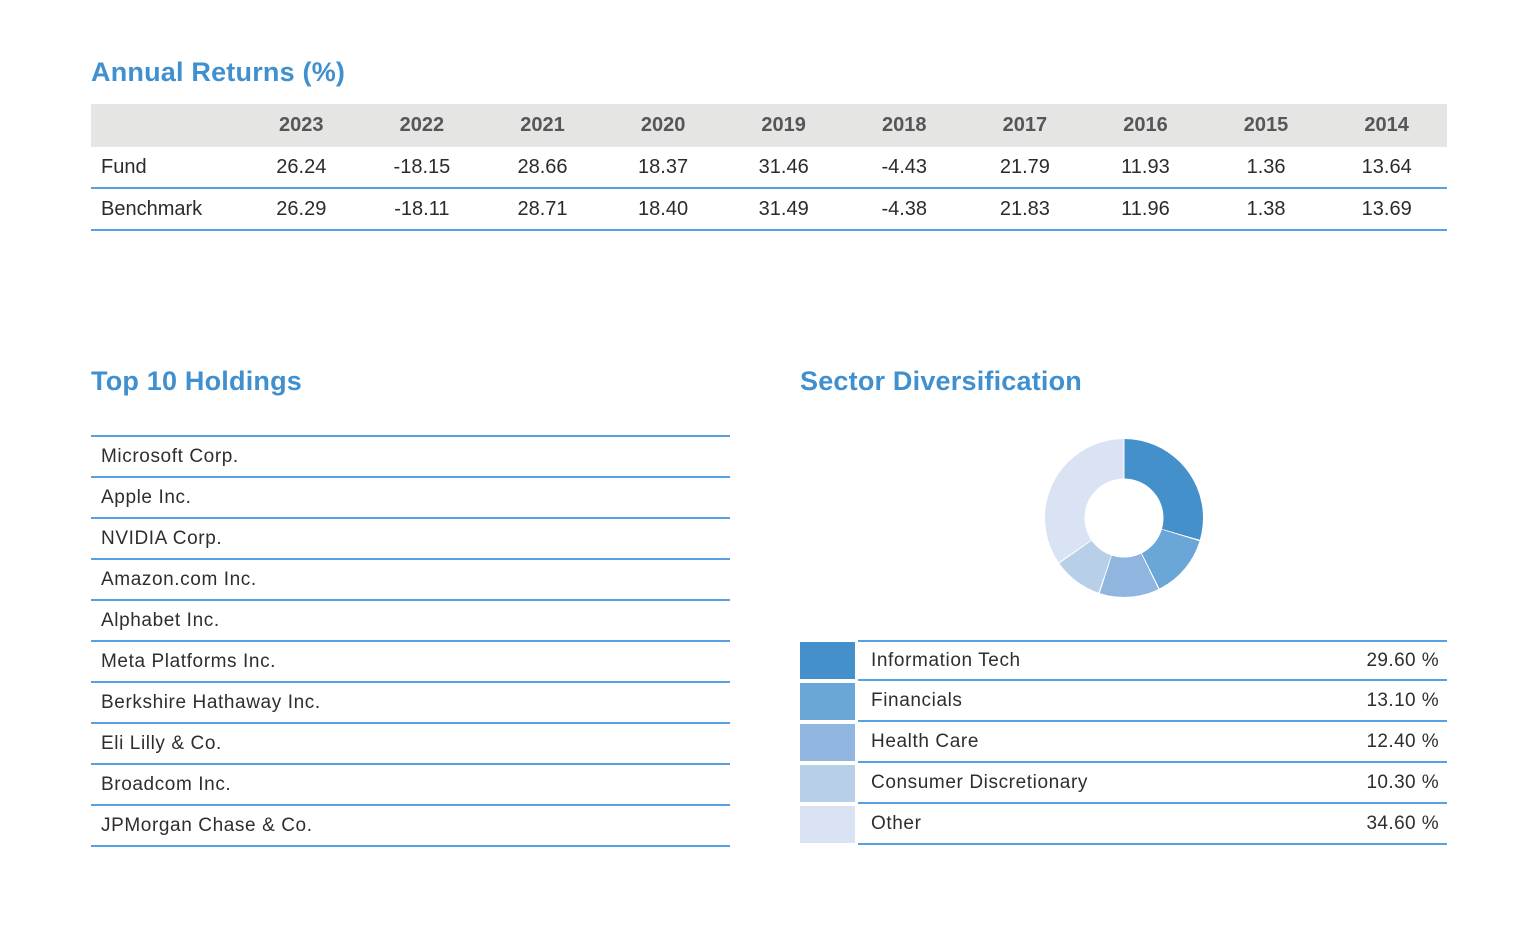 The image size is (1536, 938). What do you see at coordinates (1402, 741) in the screenshot?
I see `sector-percent: 12.40 %` at bounding box center [1402, 741].